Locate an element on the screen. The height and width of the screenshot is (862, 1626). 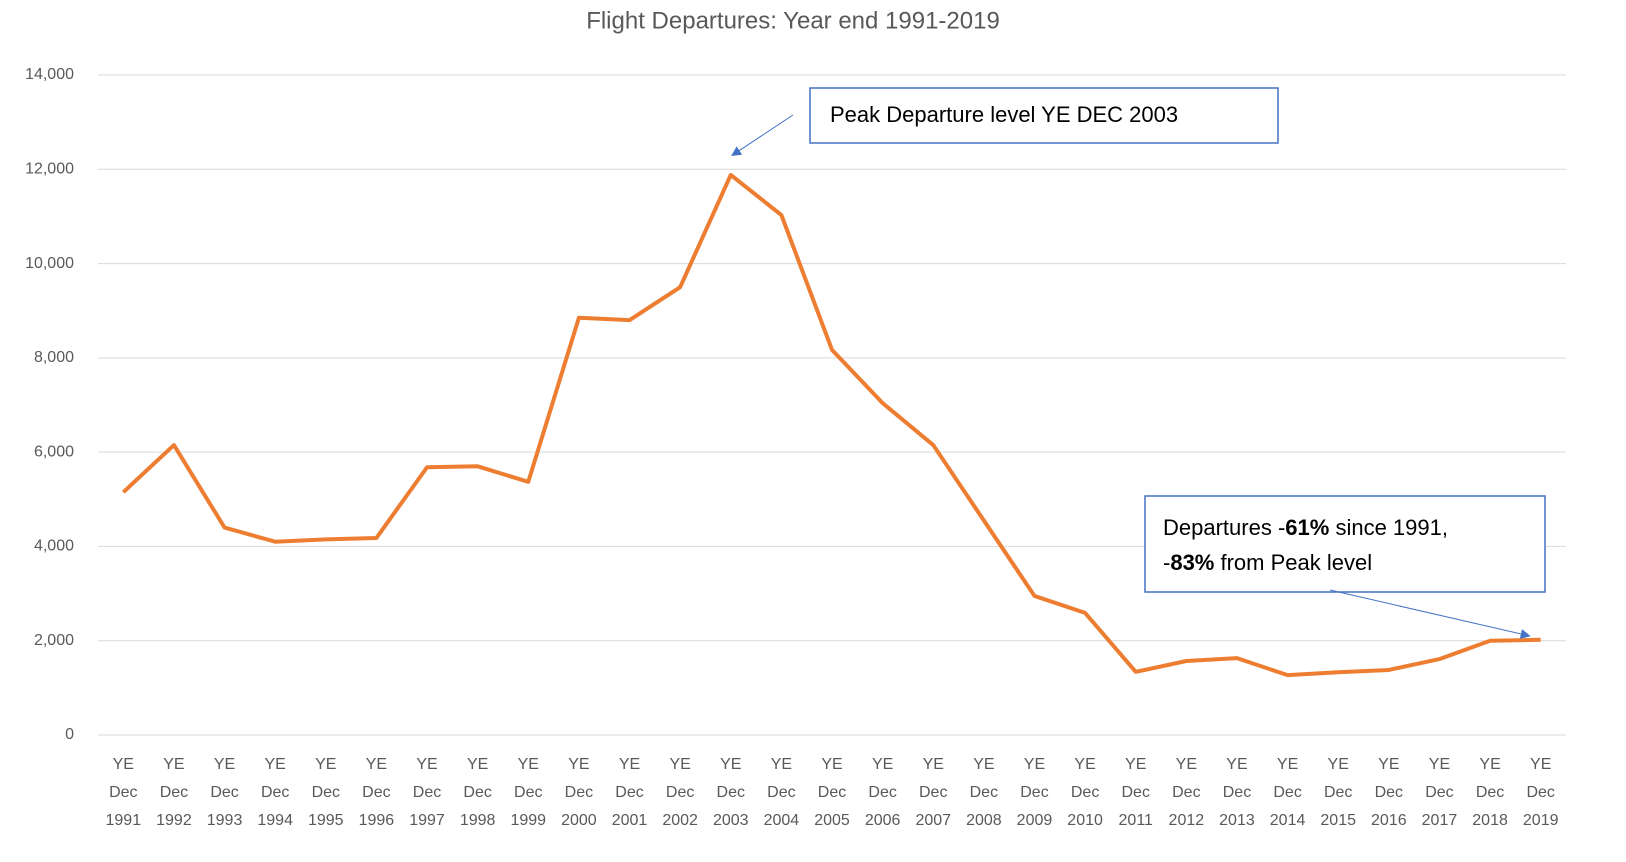
annotation-text: Departures -61% since 1991, is located at coordinates (1305, 527).